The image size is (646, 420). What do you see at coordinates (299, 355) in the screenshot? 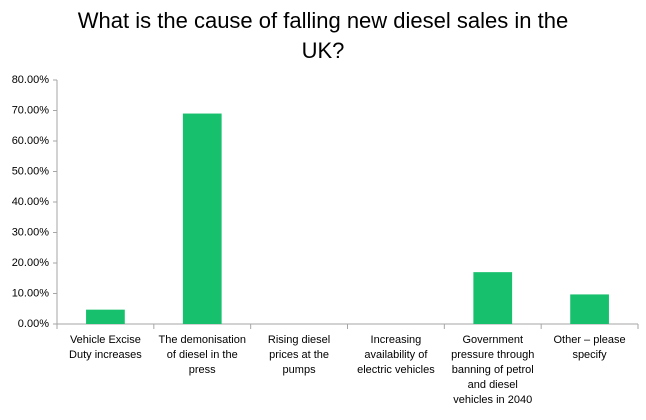
I see `x-tick-label: Rising diesel prices at the pumps` at bounding box center [299, 355].